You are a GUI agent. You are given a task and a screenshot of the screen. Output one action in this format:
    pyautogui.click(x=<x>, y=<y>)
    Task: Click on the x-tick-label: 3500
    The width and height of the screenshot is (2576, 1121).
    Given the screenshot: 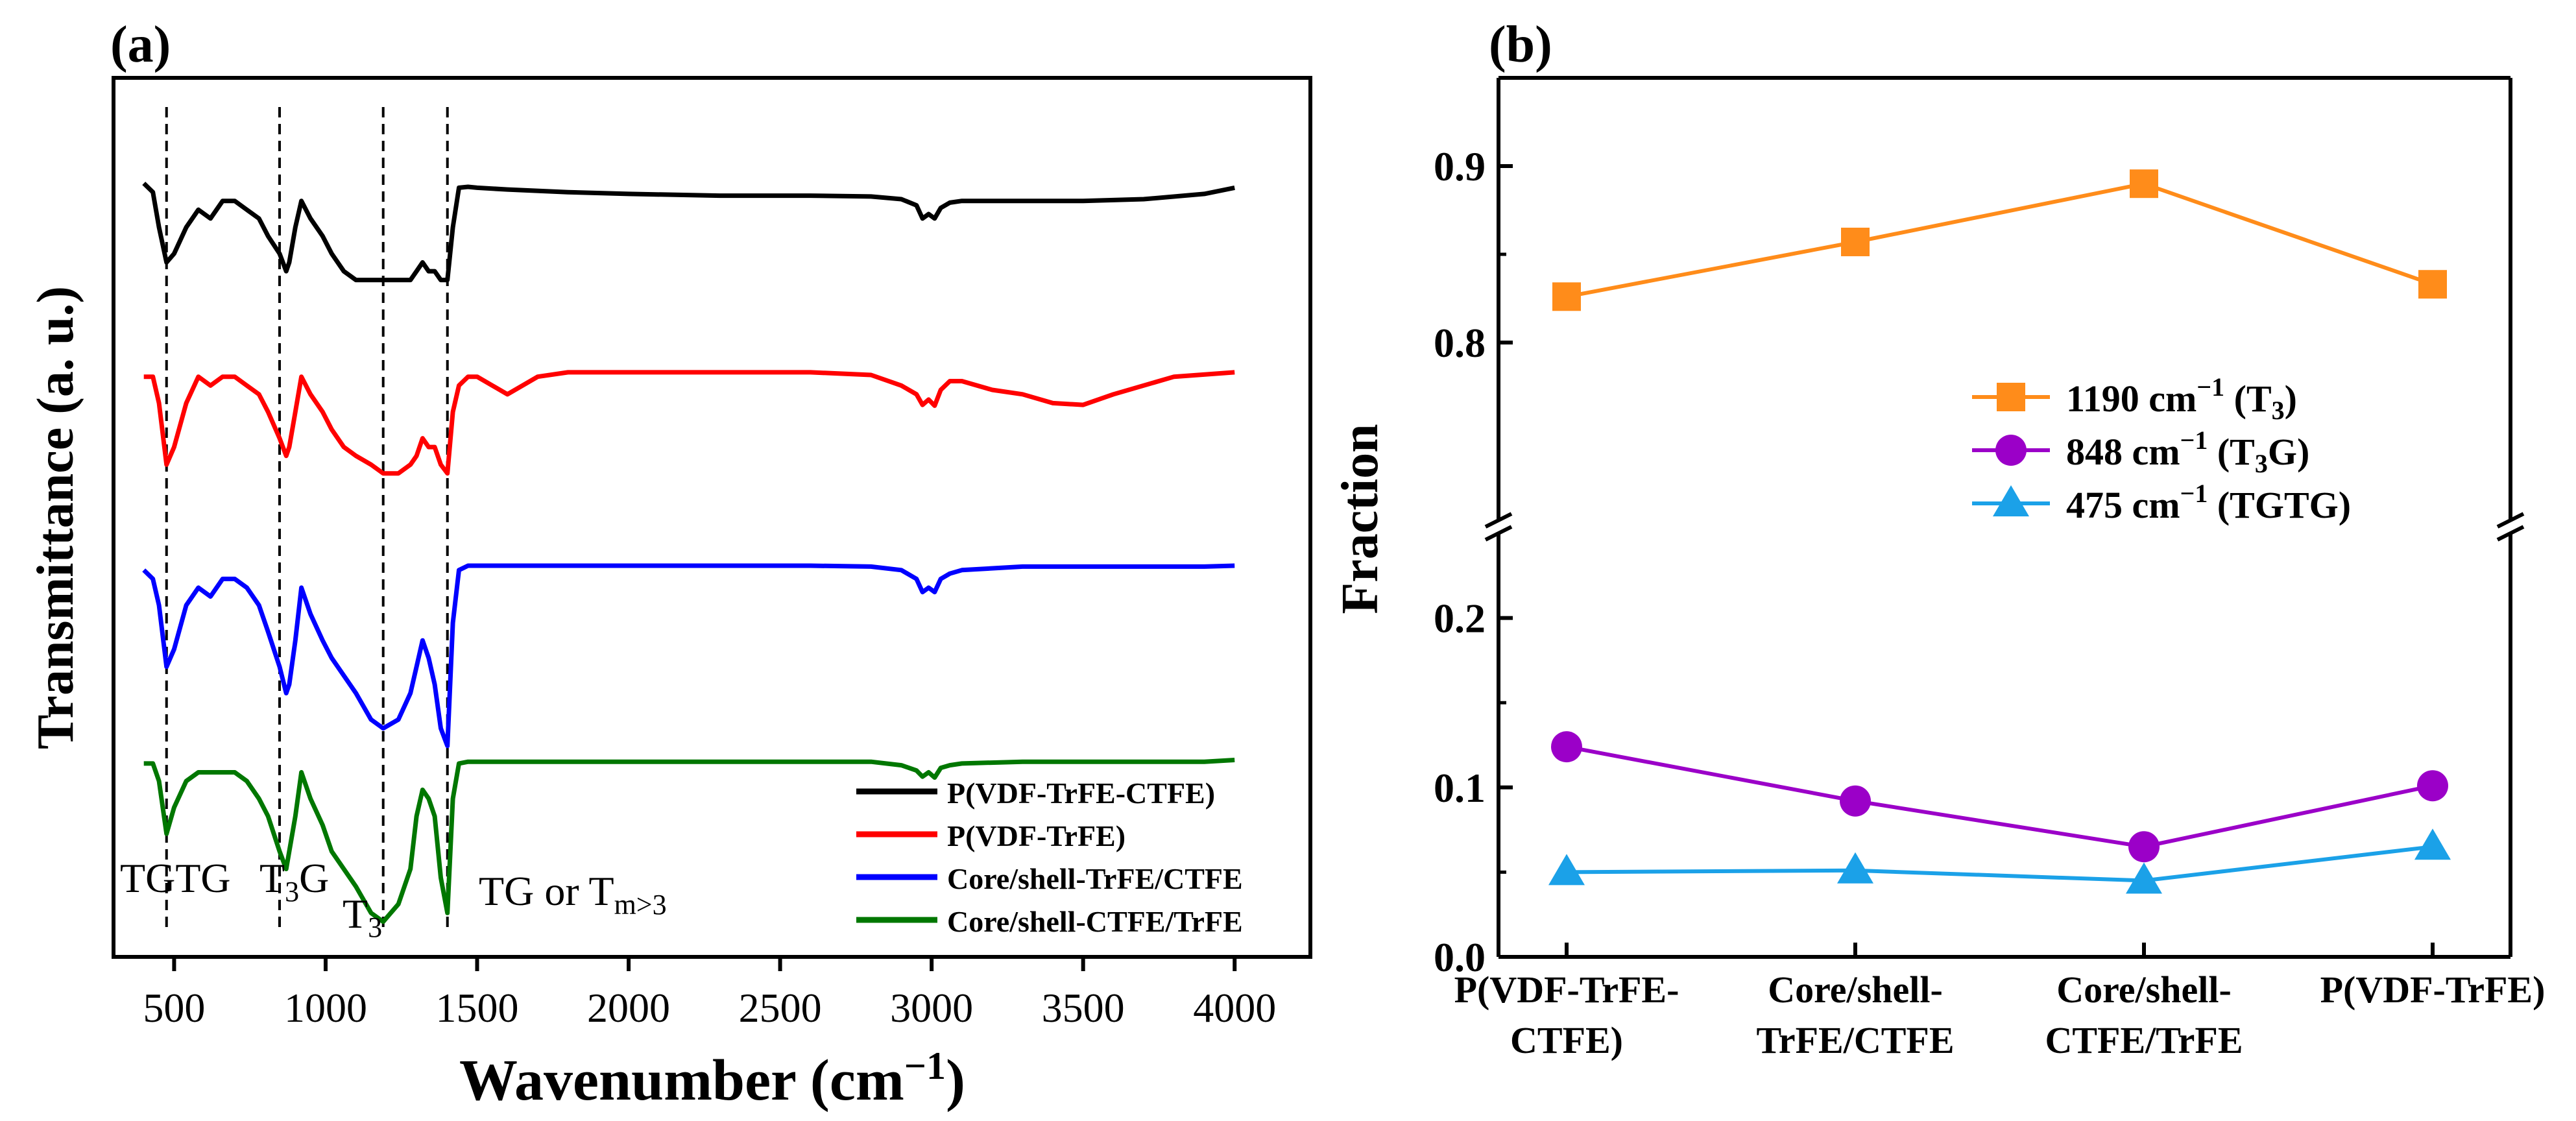 What is the action you would take?
    pyautogui.click(x=1083, y=1008)
    